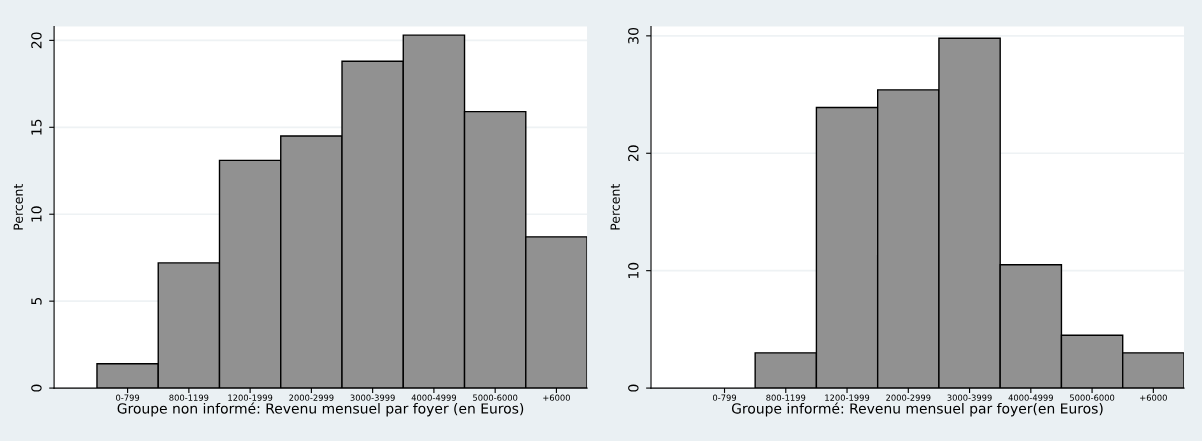  What do you see at coordinates (36, 127) in the screenshot?
I see `y-tick-label: 15` at bounding box center [36, 127].